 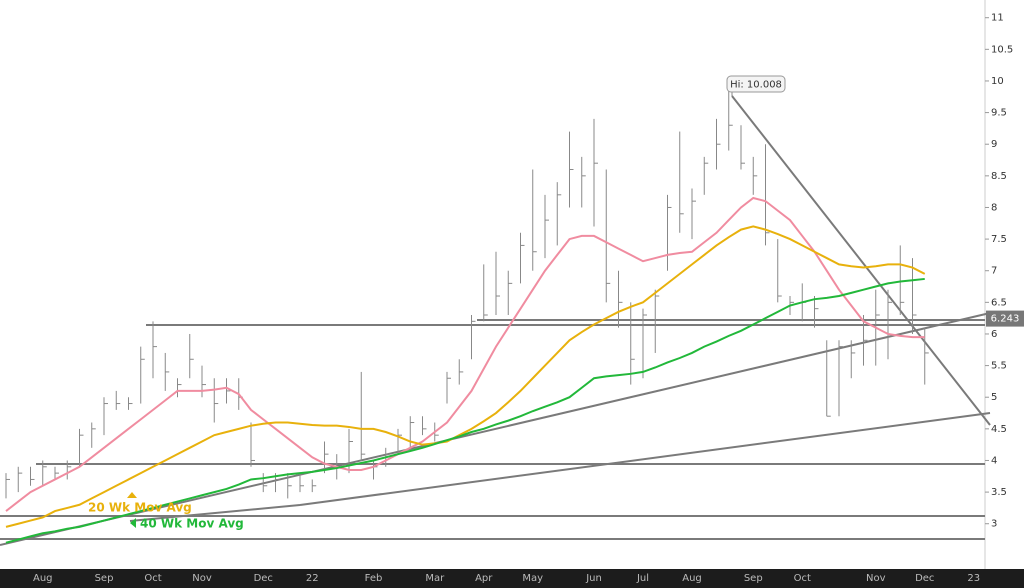 What do you see at coordinates (994, 144) in the screenshot?
I see `y-tick-label: 9` at bounding box center [994, 144].